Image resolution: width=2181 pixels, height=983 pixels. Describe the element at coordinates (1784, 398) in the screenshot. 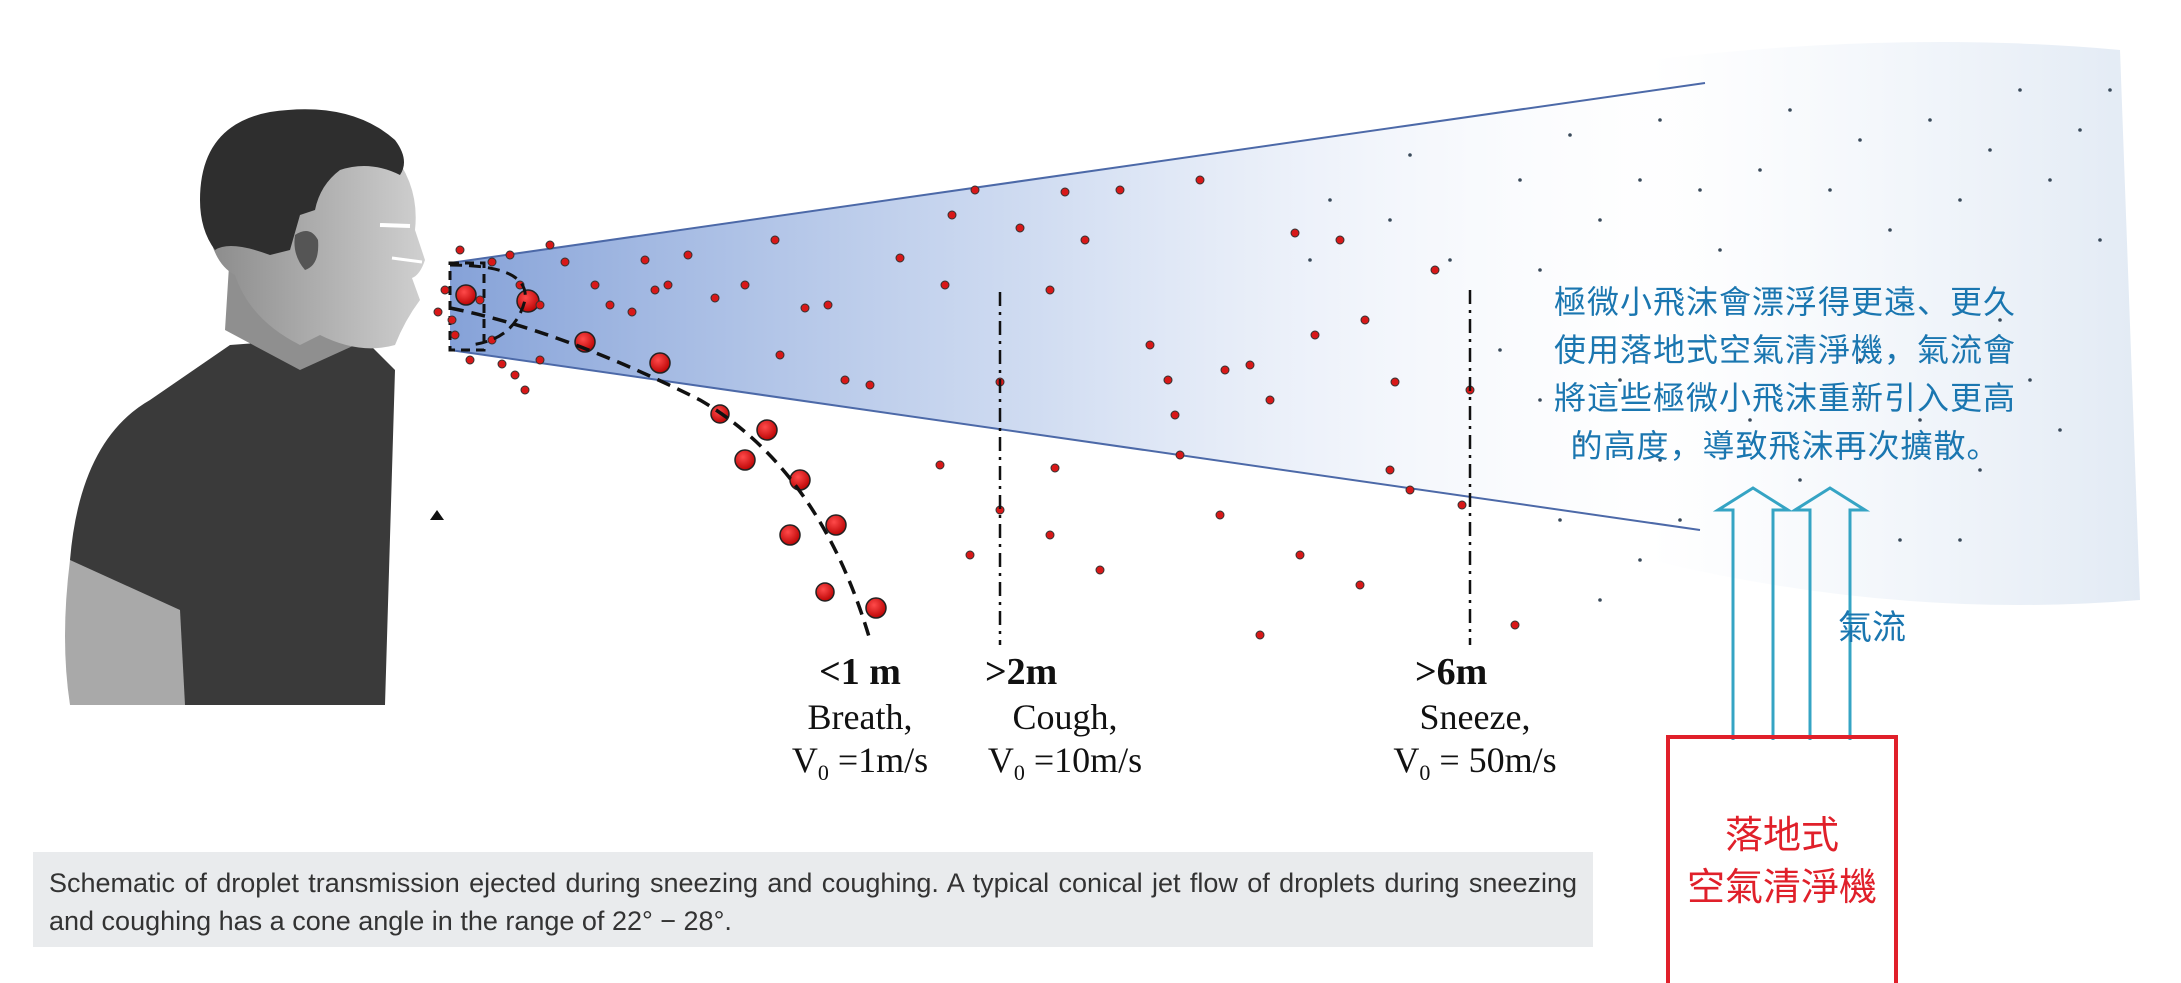

I see `note-line: 將這些極微小飛沫重新引入更高` at that location.